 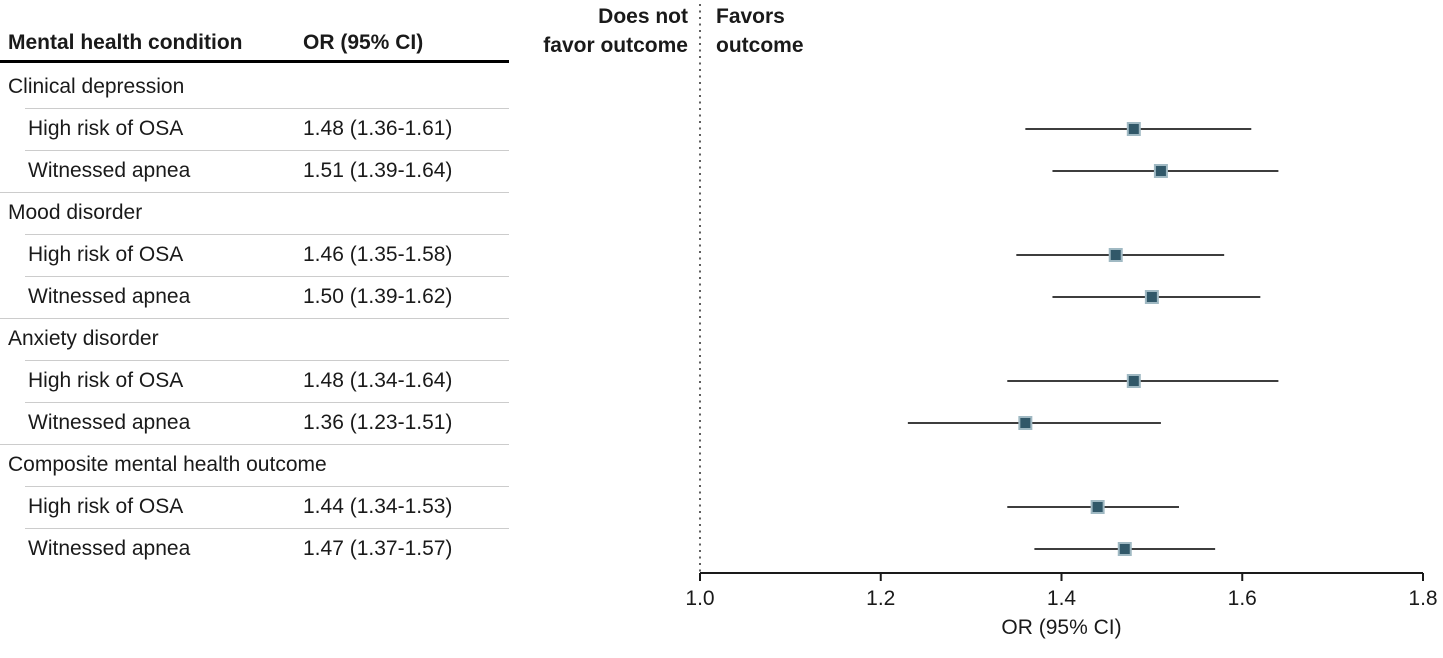 I want to click on header-rule, so click(x=254, y=61).